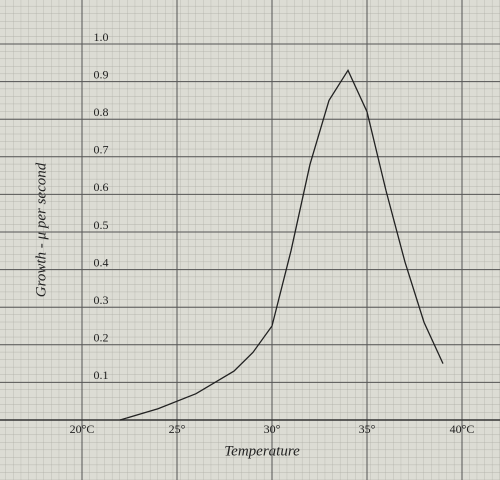 The width and height of the screenshot is (500, 480). I want to click on y-axis-label: Growth - μ per second, so click(41, 229).